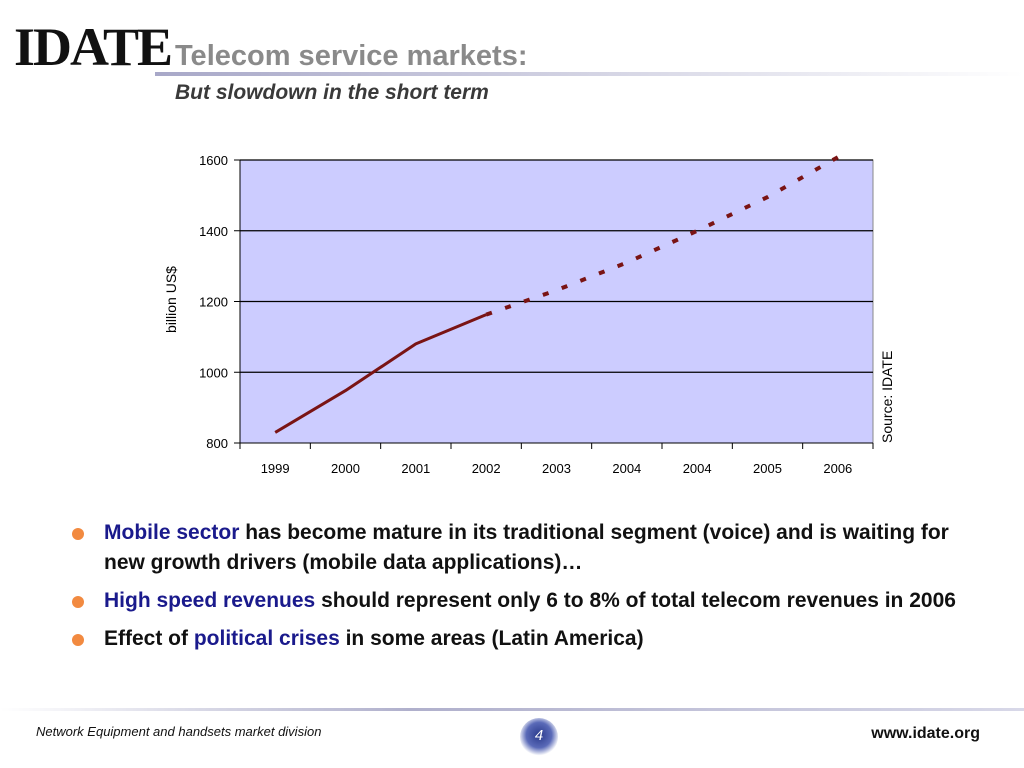  Describe the element at coordinates (213, 372) in the screenshot. I see `y-tick-label: 1000` at that location.